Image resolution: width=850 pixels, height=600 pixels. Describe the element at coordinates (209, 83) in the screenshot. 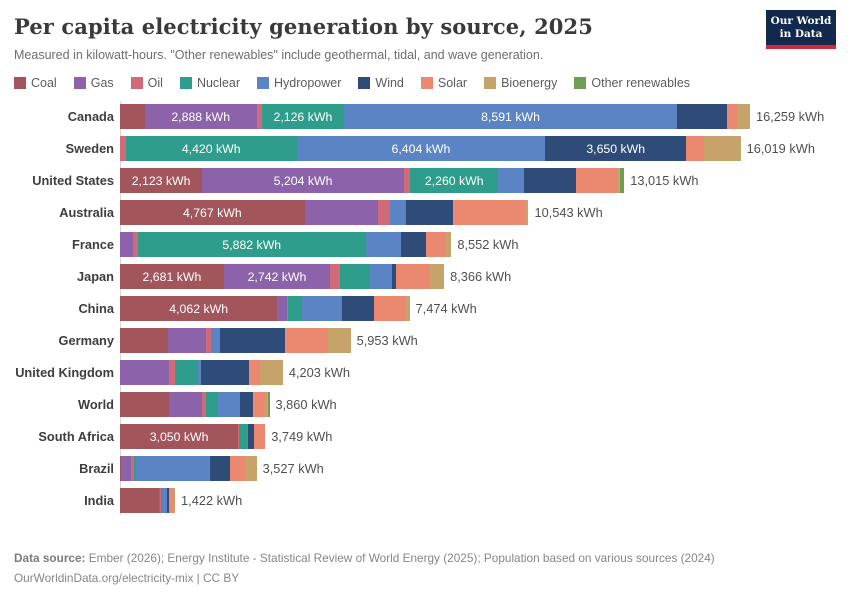

I see `legend-item-nuclear: Nuclear` at that location.